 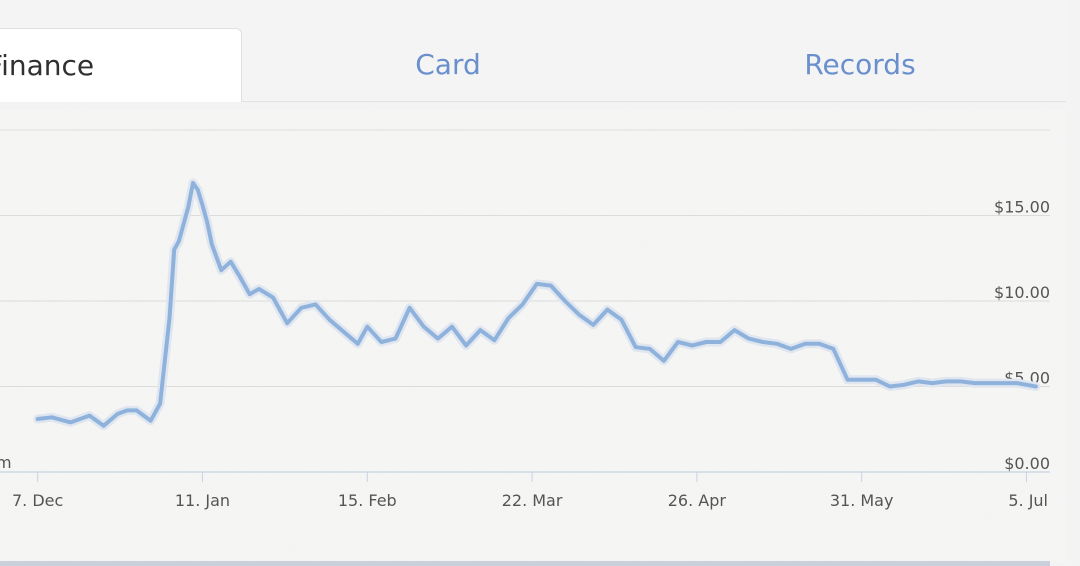 What do you see at coordinates (532, 500) in the screenshot?
I see `x-tick-label: 22. Mar` at bounding box center [532, 500].